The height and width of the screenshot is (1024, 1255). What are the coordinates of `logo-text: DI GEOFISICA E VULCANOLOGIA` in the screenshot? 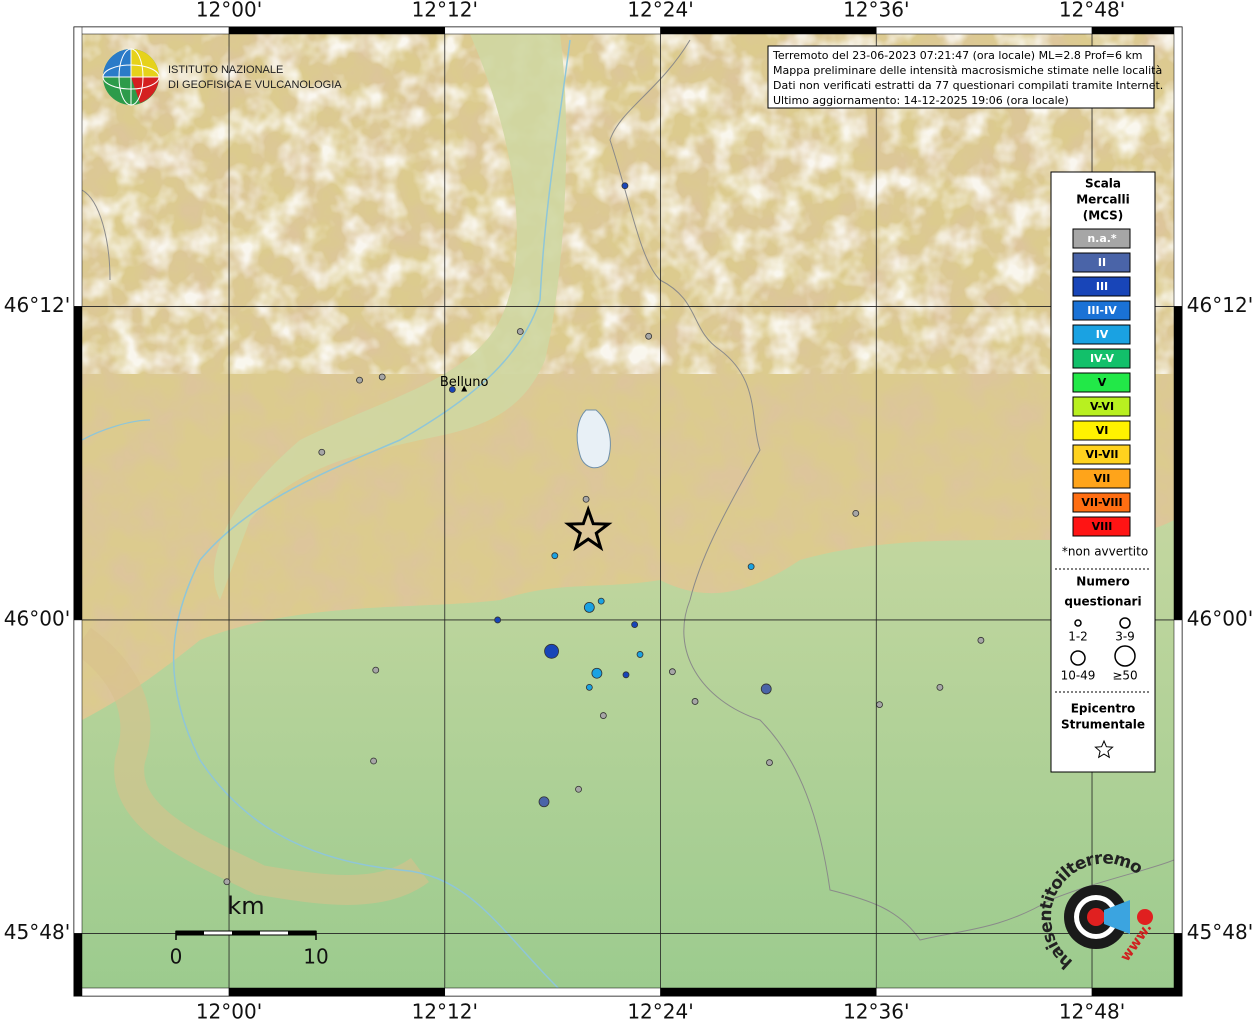 It's located at (255, 85).